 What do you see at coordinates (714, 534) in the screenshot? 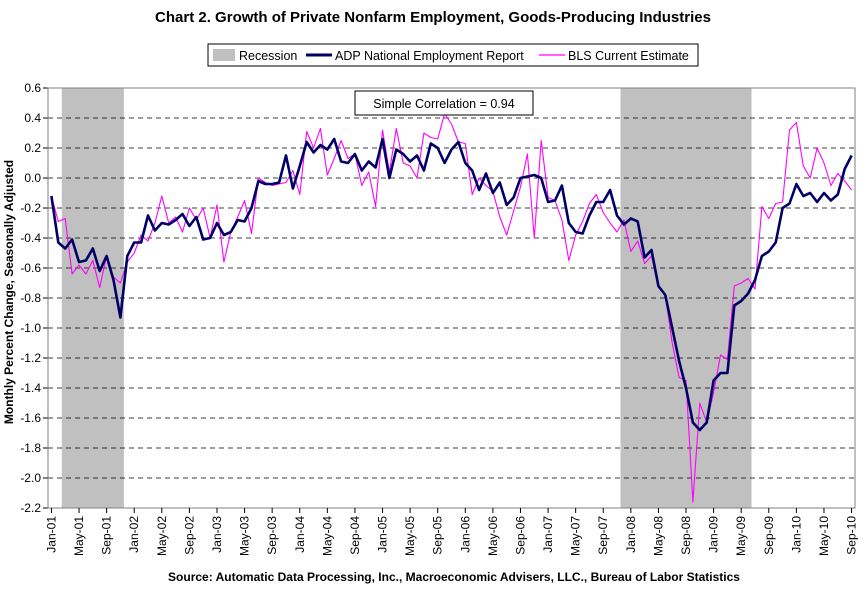
I see `x-tick-label: Jan-09` at bounding box center [714, 534].